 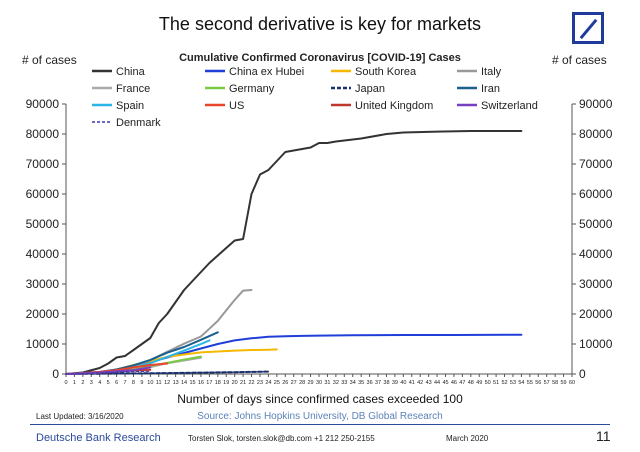 I want to click on x-tick-label: 34, so click(x=353, y=383).